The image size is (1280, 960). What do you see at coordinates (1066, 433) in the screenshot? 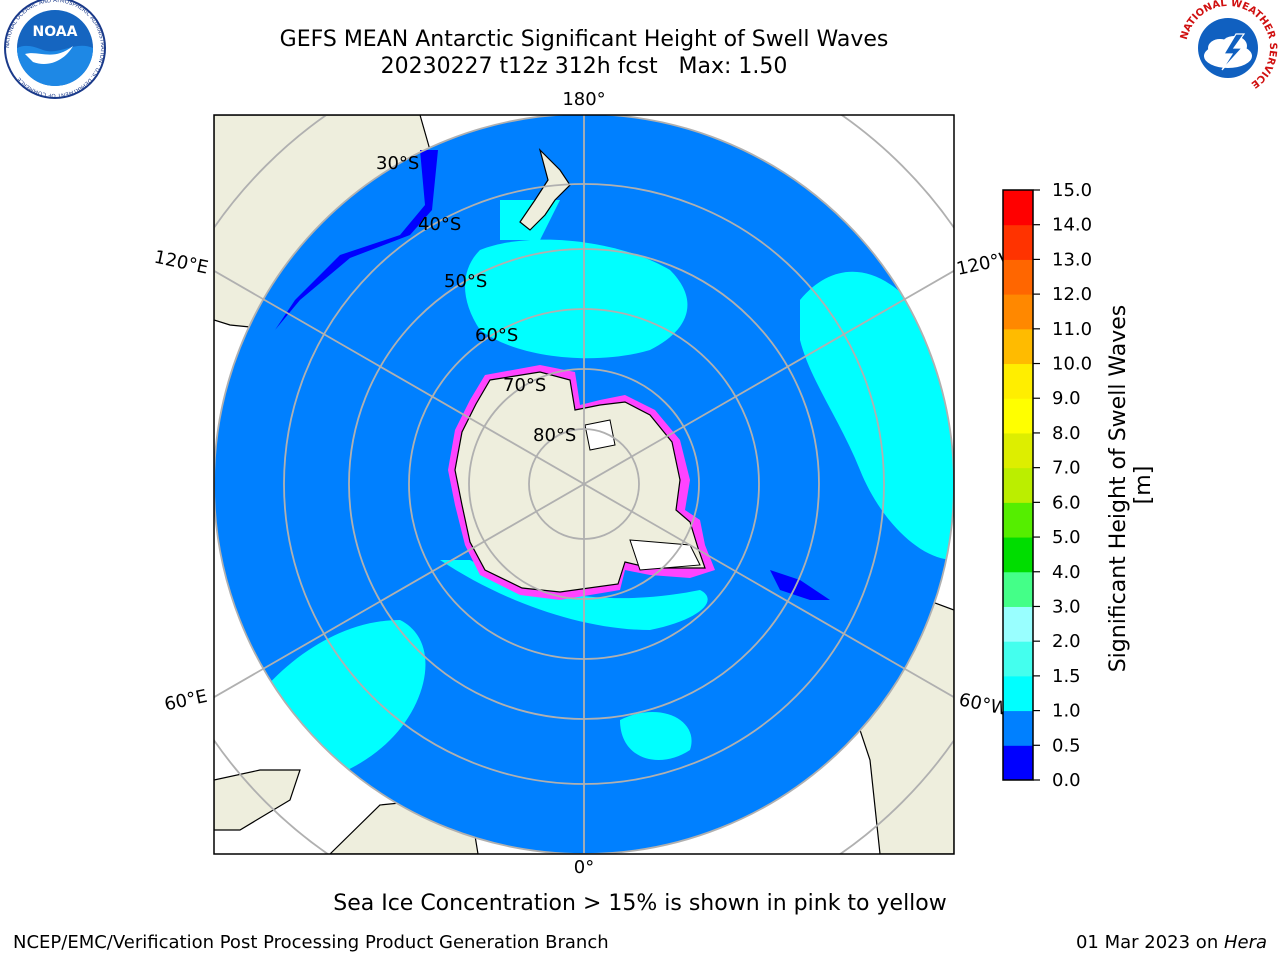
I see `colorbar-tick-label: 8.0` at bounding box center [1066, 433].